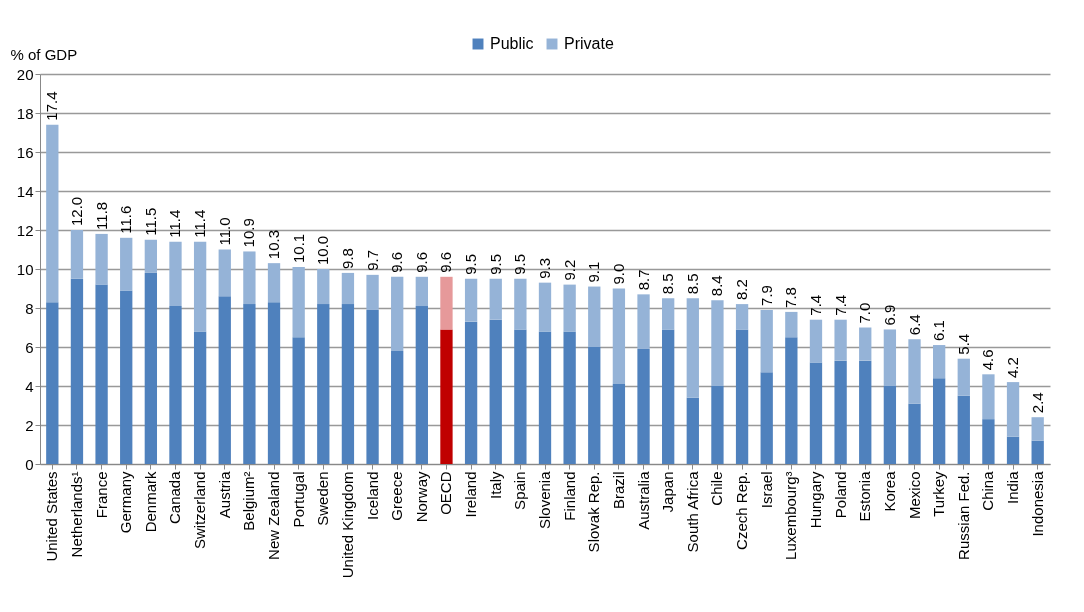 The image size is (1084, 612). Describe the element at coordinates (175, 497) in the screenshot. I see `x-tick-label: Canada` at that location.